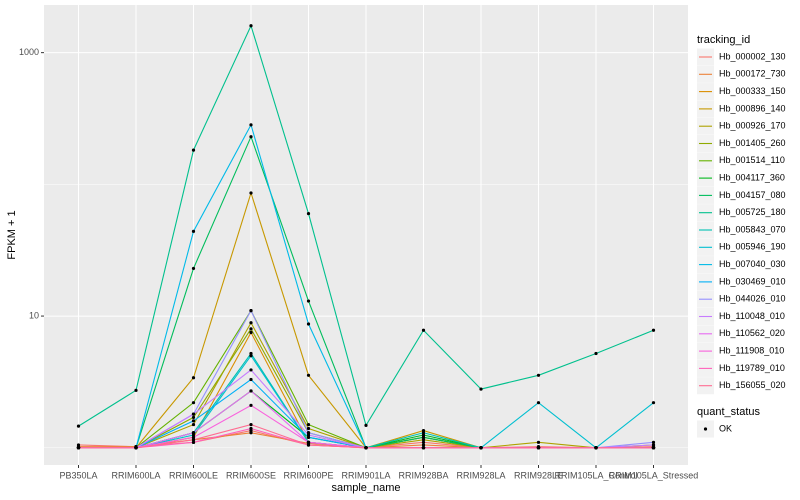 The height and width of the screenshot is (500, 800). Describe the element at coordinates (752, 160) in the screenshot. I see `legend-label: Hb_001514_110` at that location.